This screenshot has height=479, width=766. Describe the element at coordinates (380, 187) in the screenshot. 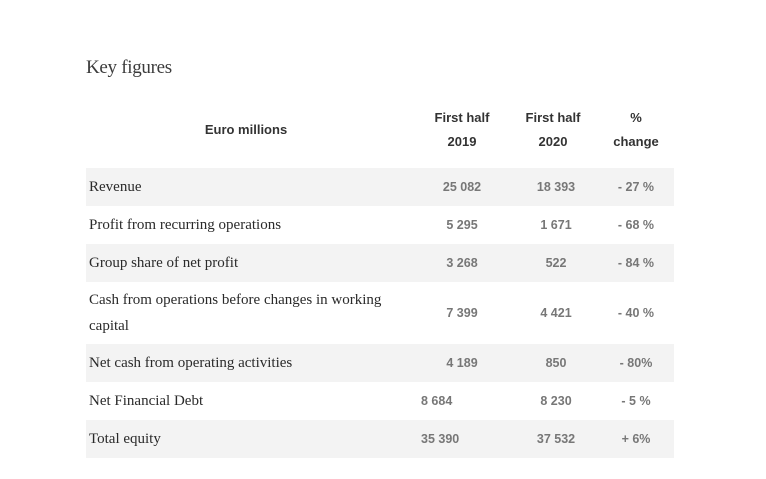

I see `table-row: Revenue 25 082 18 393 - 27 %` at that location.